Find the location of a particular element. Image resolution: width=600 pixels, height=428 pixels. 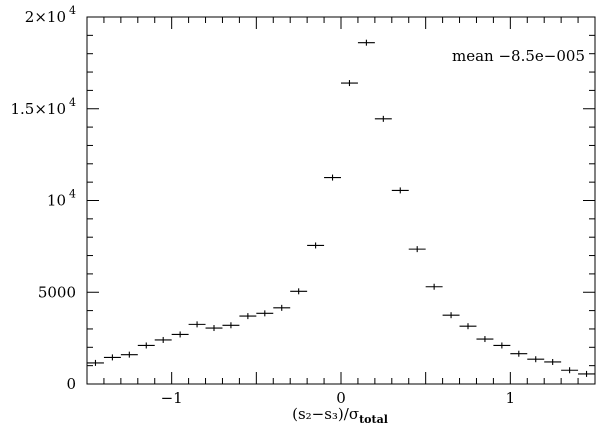

y-tick-label: 2×10 4 is located at coordinates (50, 15).